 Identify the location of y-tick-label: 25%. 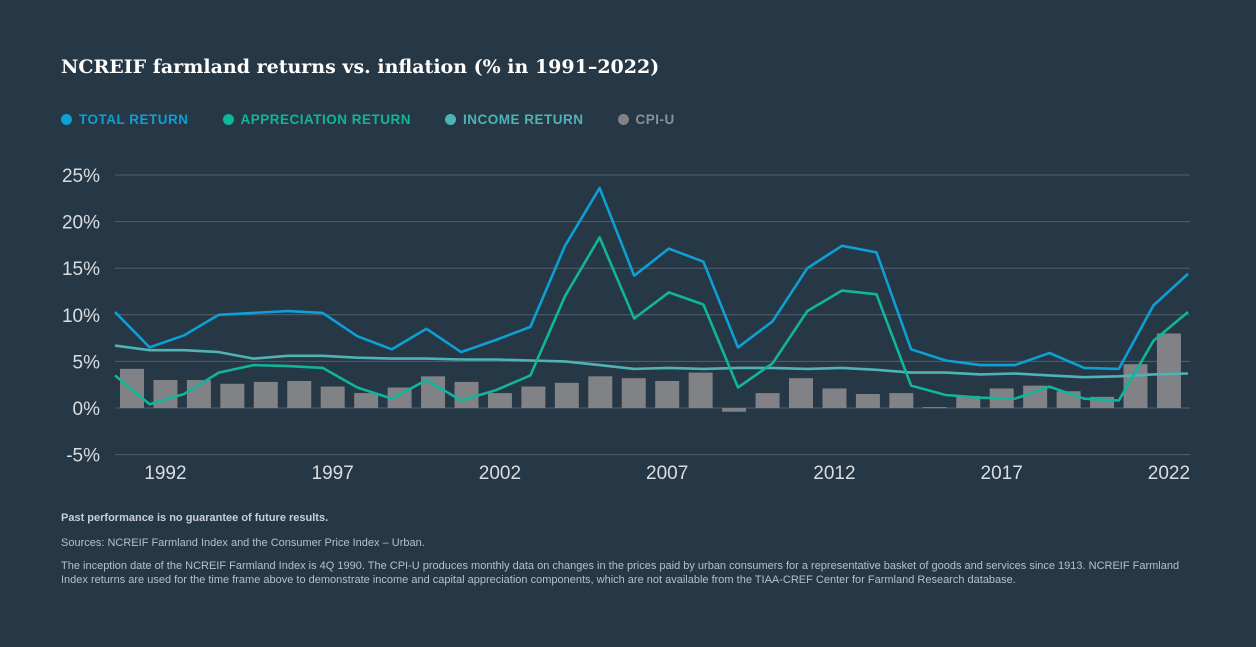
(81, 176).